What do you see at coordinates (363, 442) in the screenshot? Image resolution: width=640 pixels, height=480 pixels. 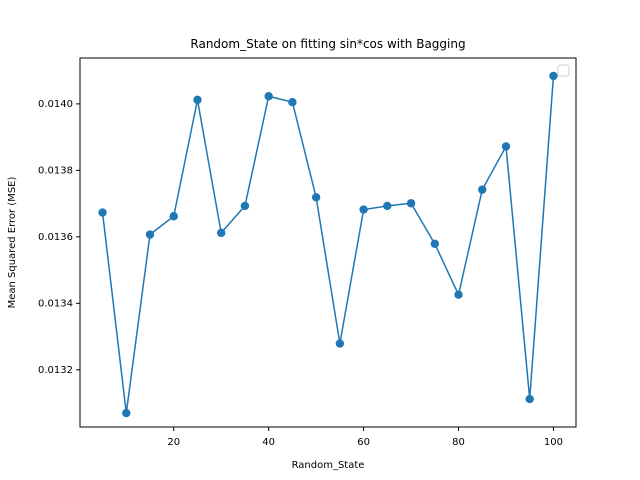 I see `x-tick-label: 60` at bounding box center [363, 442].